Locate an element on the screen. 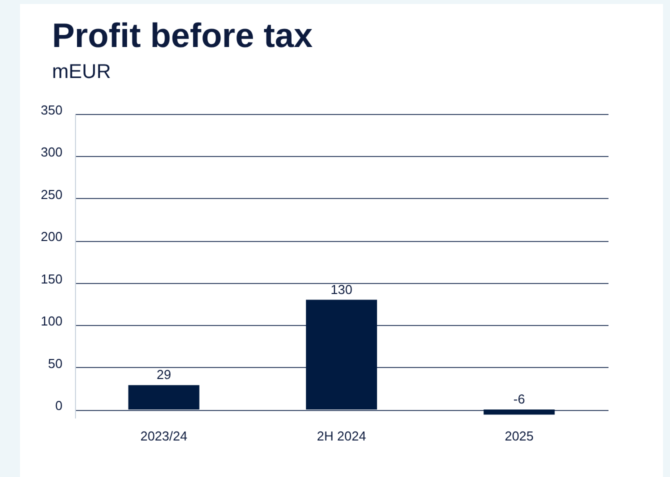  chart-subtitle: mEUR is located at coordinates (81, 72).